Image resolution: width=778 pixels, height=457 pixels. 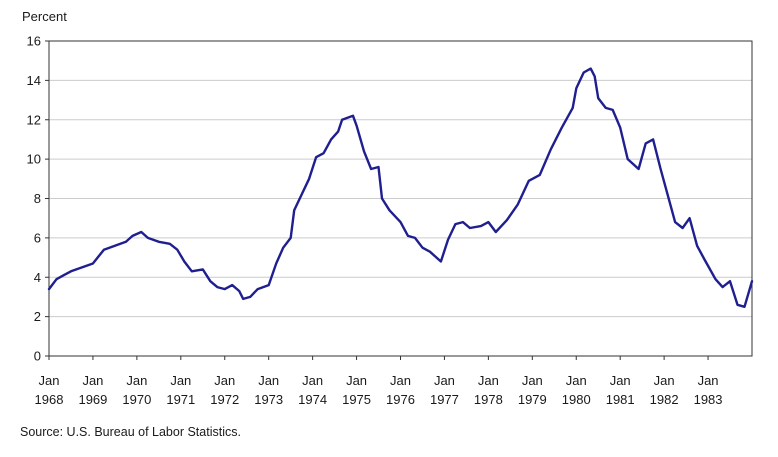 What do you see at coordinates (444, 399) in the screenshot?
I see `x-tick-label-year: 1977` at bounding box center [444, 399].